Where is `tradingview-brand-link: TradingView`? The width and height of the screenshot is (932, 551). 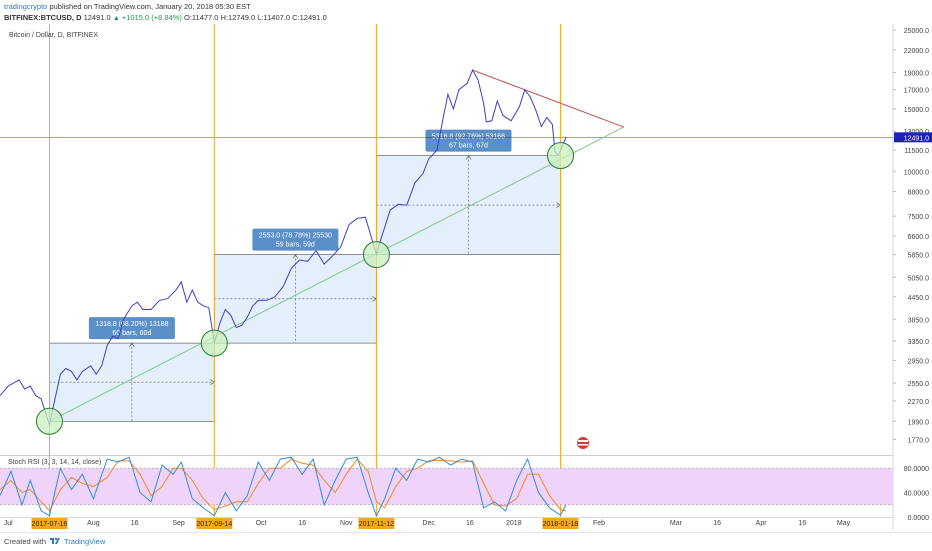 tradingview-brand-link: TradingView is located at coordinates (85, 541).